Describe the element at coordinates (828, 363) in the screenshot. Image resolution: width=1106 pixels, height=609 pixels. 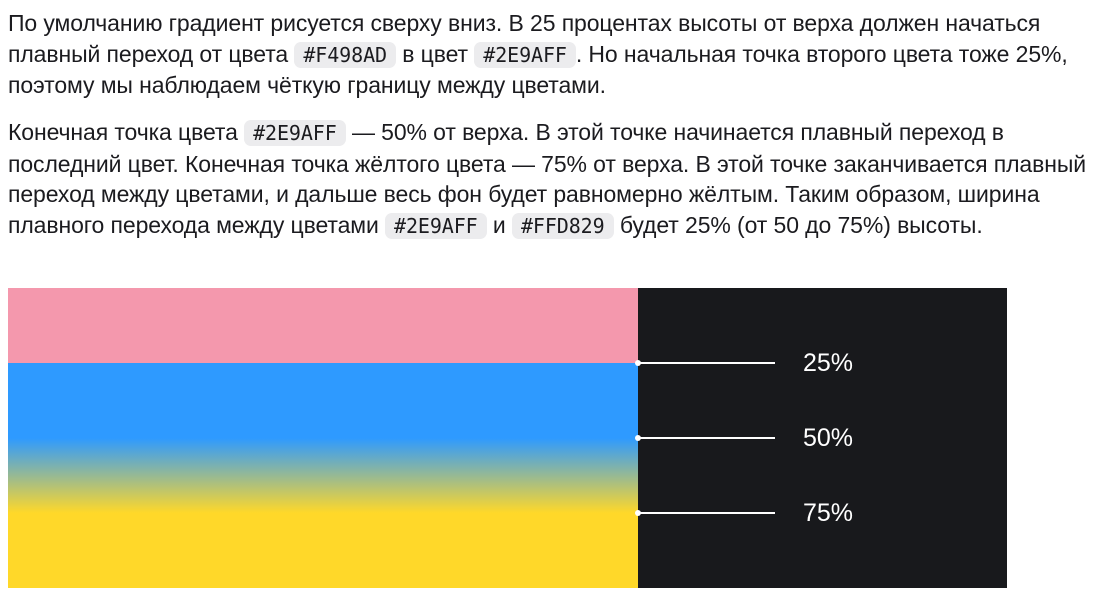
I see `stop-label: 25%` at that location.